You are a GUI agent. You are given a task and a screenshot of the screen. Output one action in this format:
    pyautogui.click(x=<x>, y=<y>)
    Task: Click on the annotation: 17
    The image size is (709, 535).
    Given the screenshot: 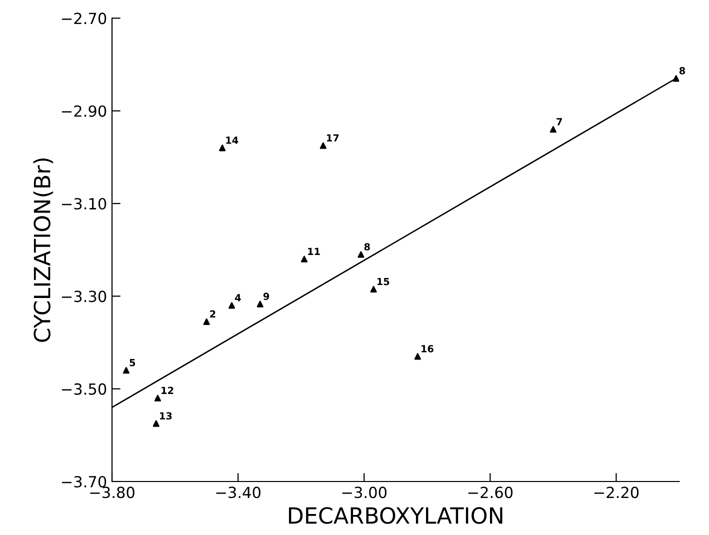 What is the action you would take?
    pyautogui.click(x=333, y=138)
    